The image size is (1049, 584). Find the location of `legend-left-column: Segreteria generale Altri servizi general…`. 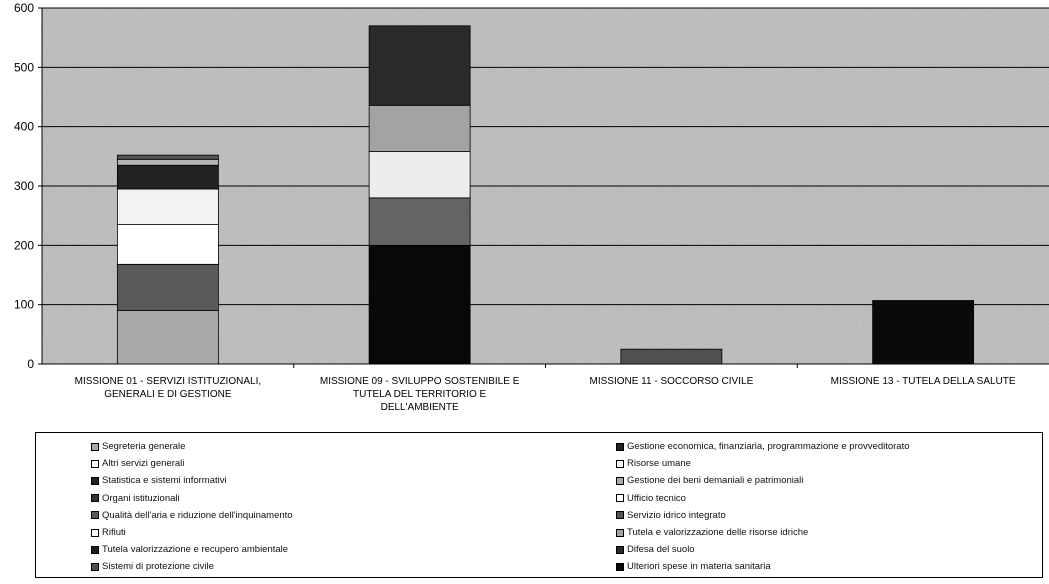

legend-left-column: Segreteria generale Altri servizi general… is located at coordinates (192, 507).